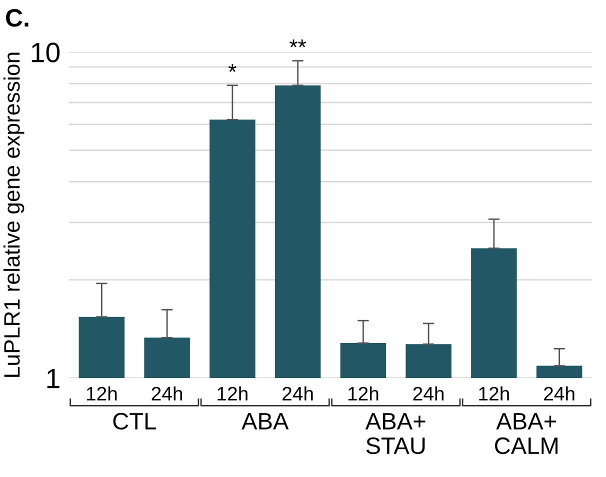 The height and width of the screenshot is (477, 606). I want to click on chart-title: C., so click(17, 18).